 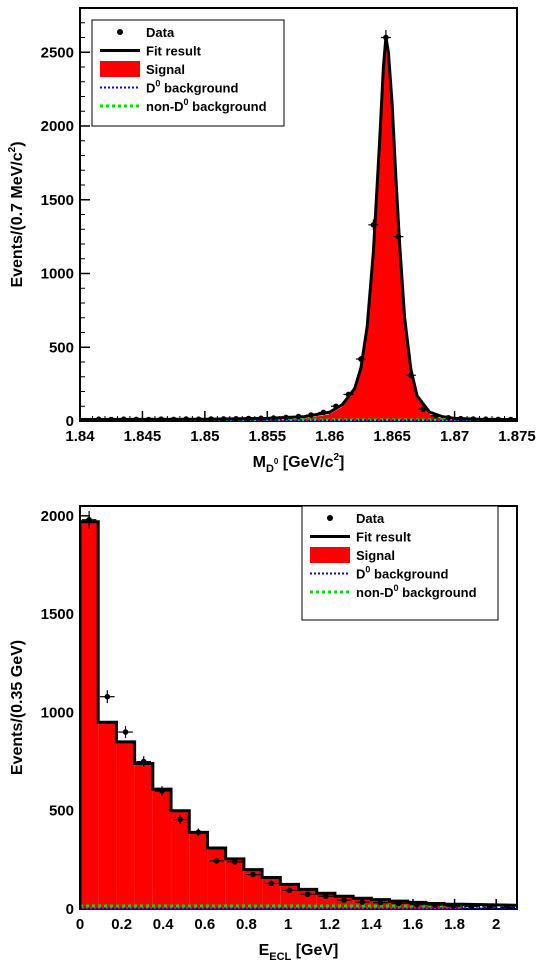 What do you see at coordinates (164, 924) in the screenshot?
I see `x-tick-label: 0.4` at bounding box center [164, 924].